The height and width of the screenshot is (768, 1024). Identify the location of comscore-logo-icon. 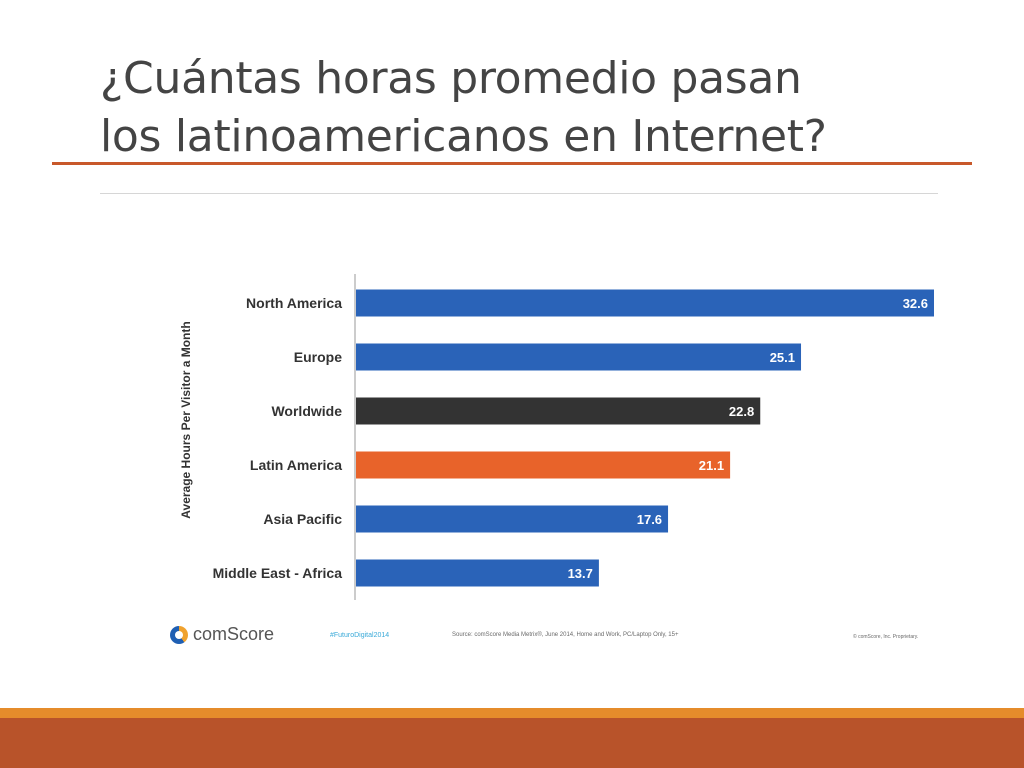
(179, 634).